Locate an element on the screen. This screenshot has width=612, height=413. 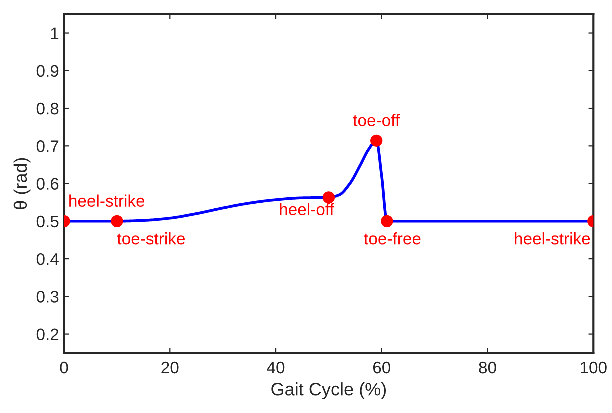
y-tick-label: 0.5 is located at coordinates (47, 222).